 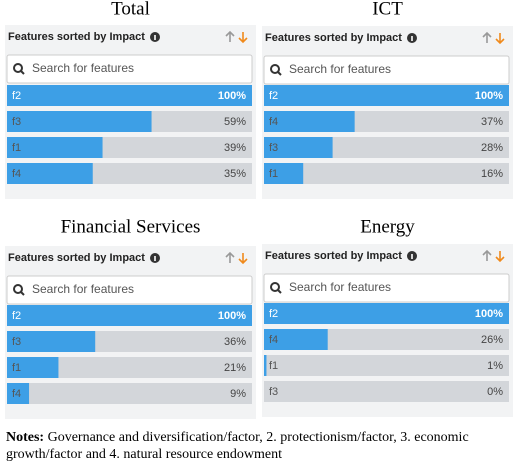 What do you see at coordinates (235, 342) in the screenshot?
I see `value-label: 36%` at bounding box center [235, 342].